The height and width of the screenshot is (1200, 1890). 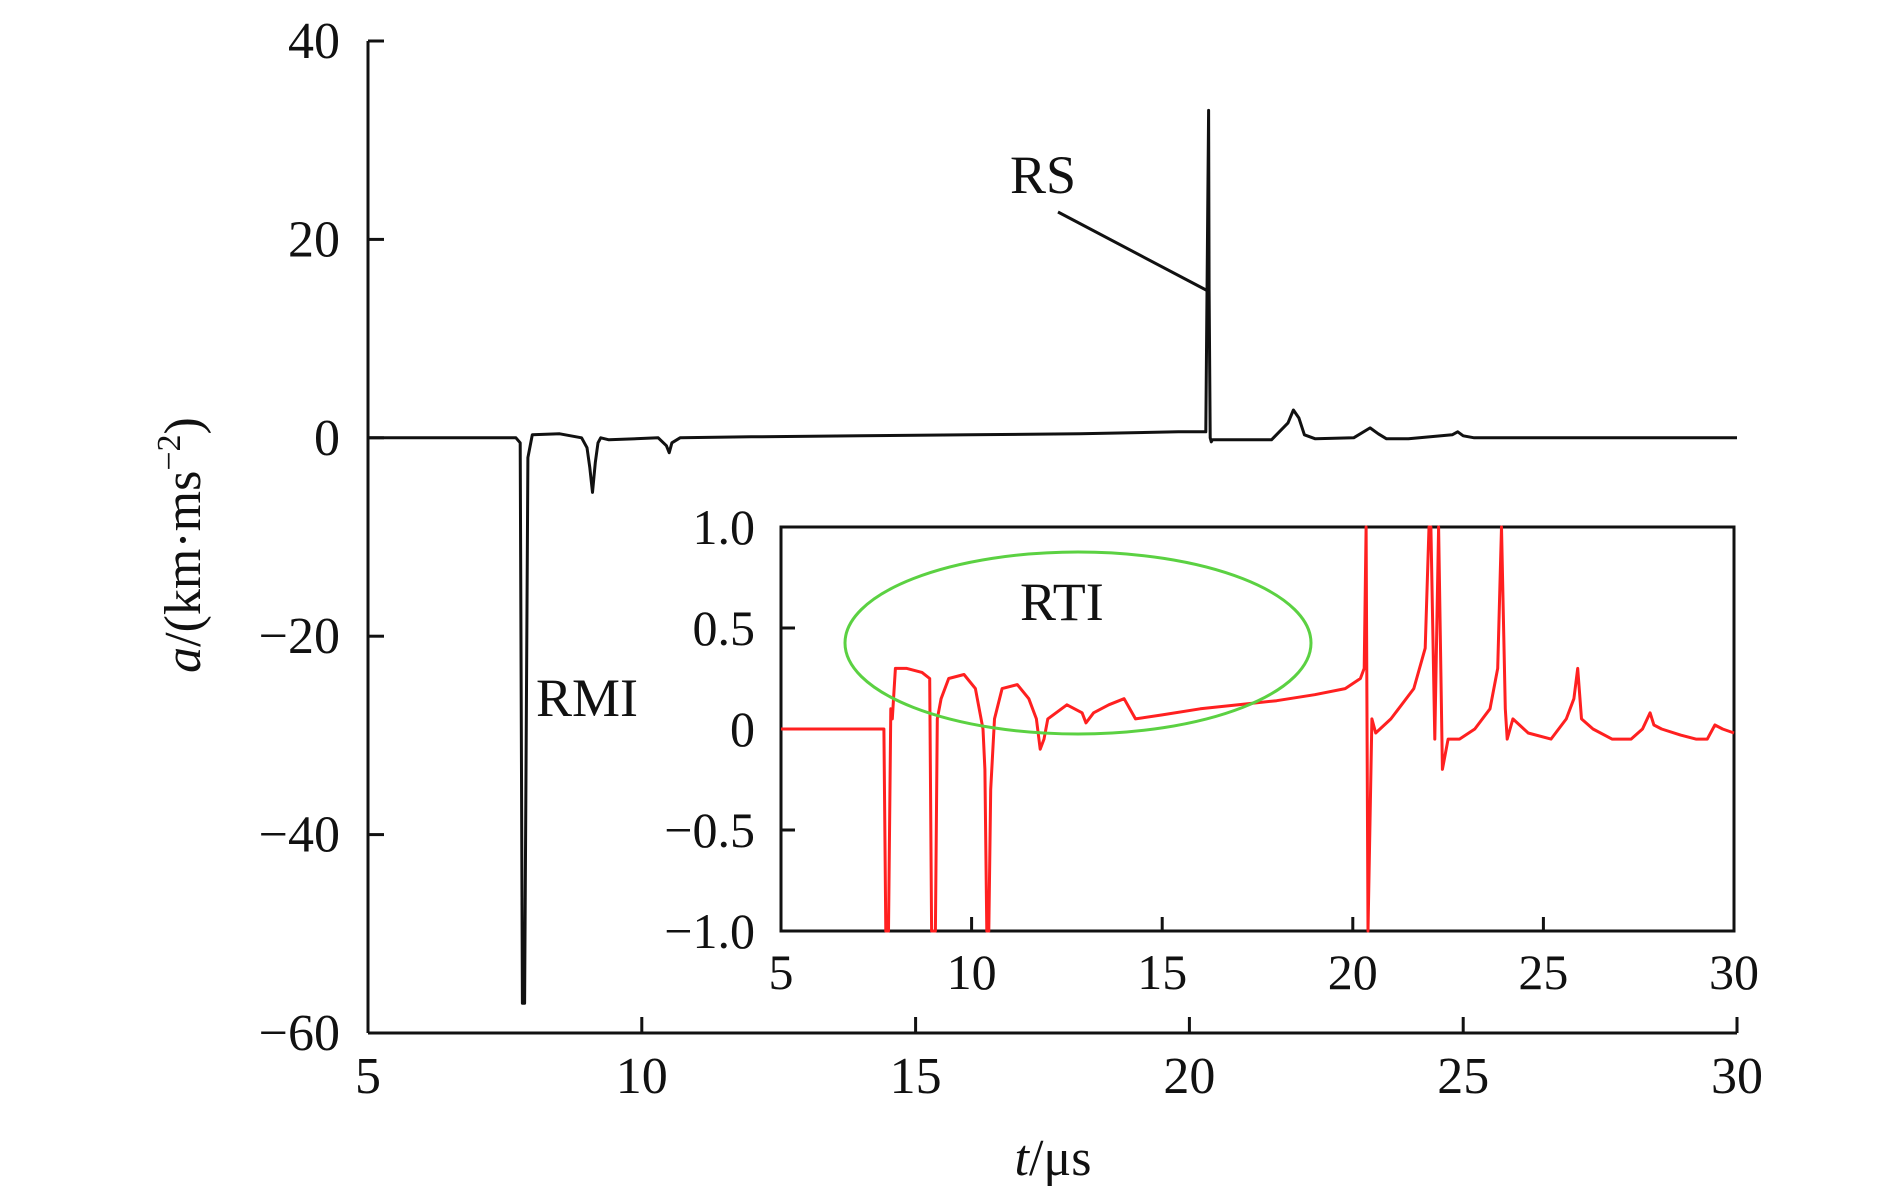 What do you see at coordinates (1022, 1158) in the screenshot?
I see `x-axis-var: t` at bounding box center [1022, 1158].